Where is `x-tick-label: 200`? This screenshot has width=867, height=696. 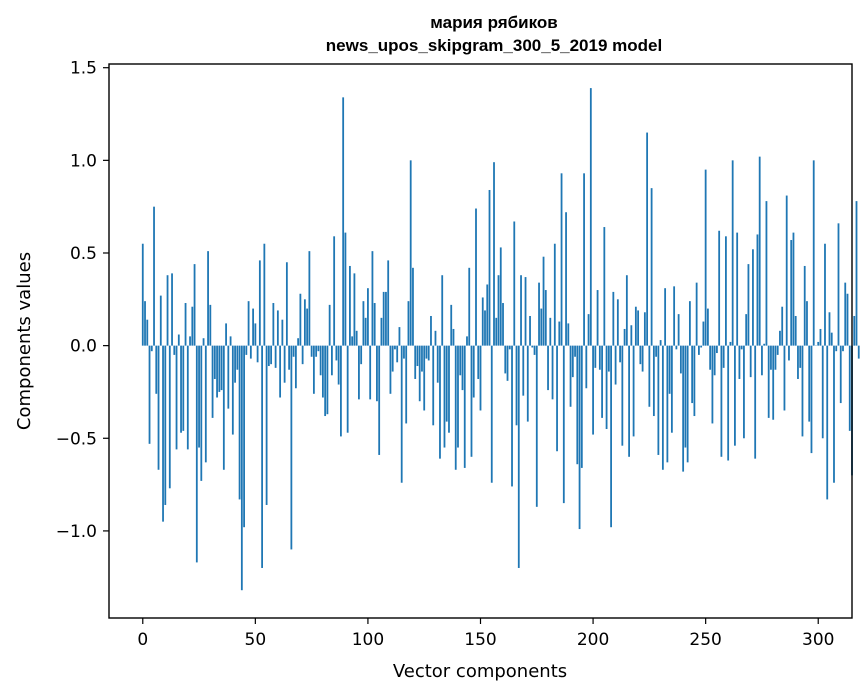 x-tick-label: 200 is located at coordinates (593, 640).